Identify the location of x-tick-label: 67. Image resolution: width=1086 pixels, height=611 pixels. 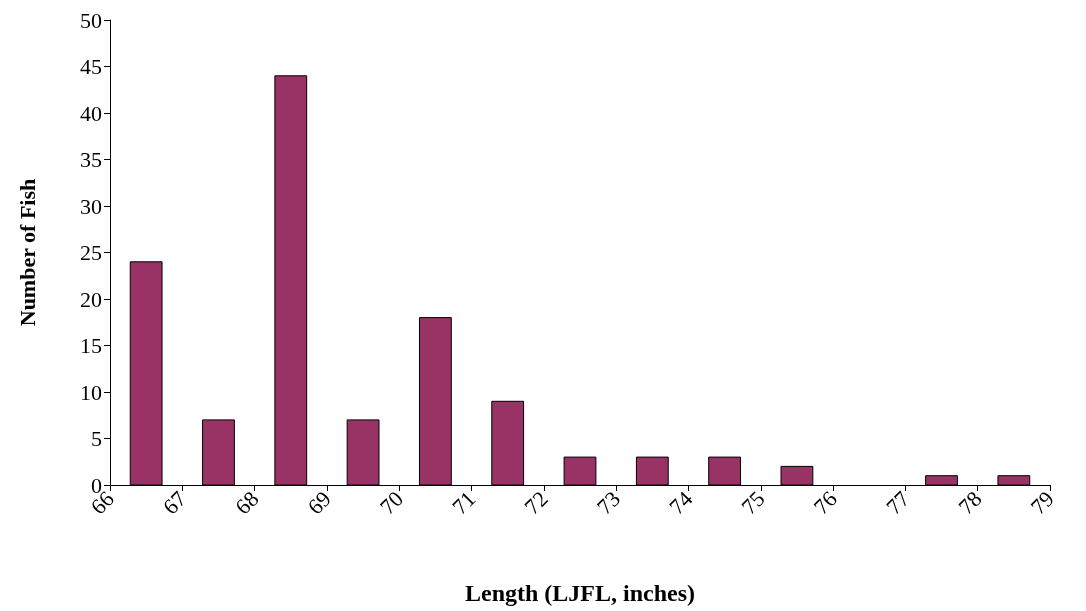
(174, 503).